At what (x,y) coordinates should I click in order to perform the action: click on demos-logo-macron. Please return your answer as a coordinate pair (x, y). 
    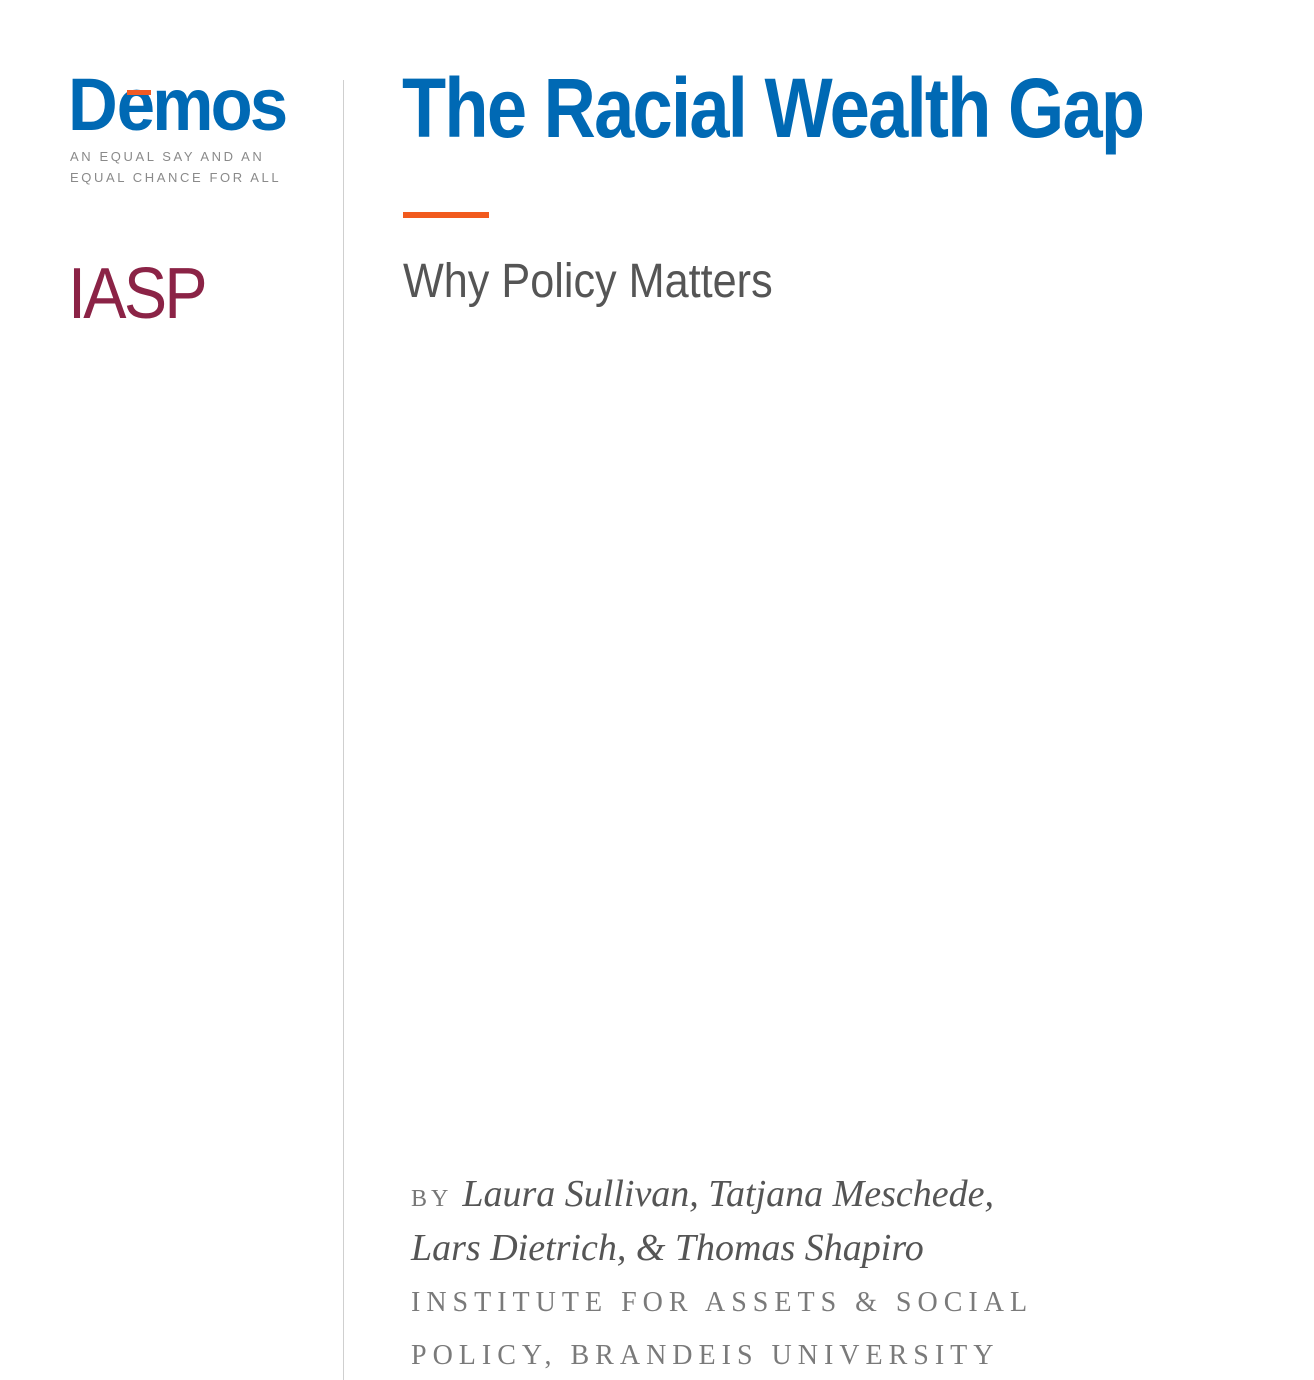
    Looking at the image, I should click on (139, 92).